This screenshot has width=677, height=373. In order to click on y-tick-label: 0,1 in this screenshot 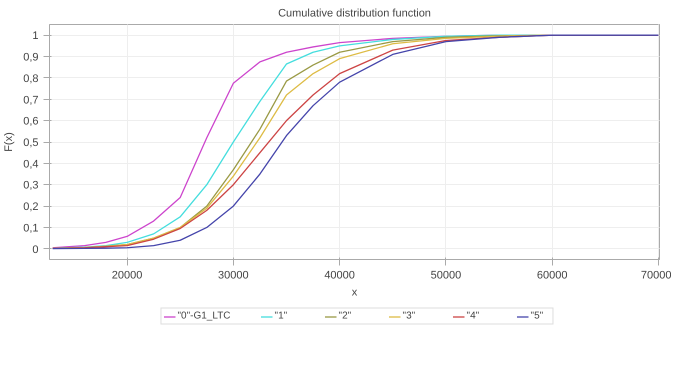, I will do `click(31, 228)`.